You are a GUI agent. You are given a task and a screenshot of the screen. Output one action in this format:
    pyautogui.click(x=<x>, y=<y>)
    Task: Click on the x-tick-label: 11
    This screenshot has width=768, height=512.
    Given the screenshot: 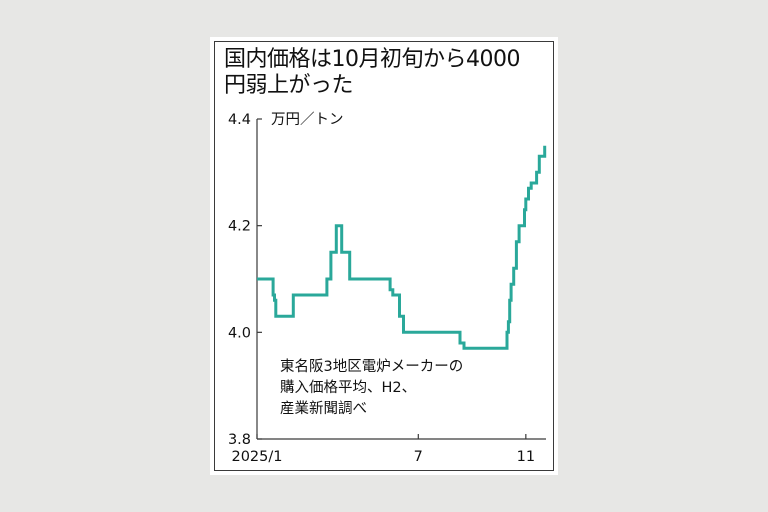 What is the action you would take?
    pyautogui.click(x=526, y=457)
    